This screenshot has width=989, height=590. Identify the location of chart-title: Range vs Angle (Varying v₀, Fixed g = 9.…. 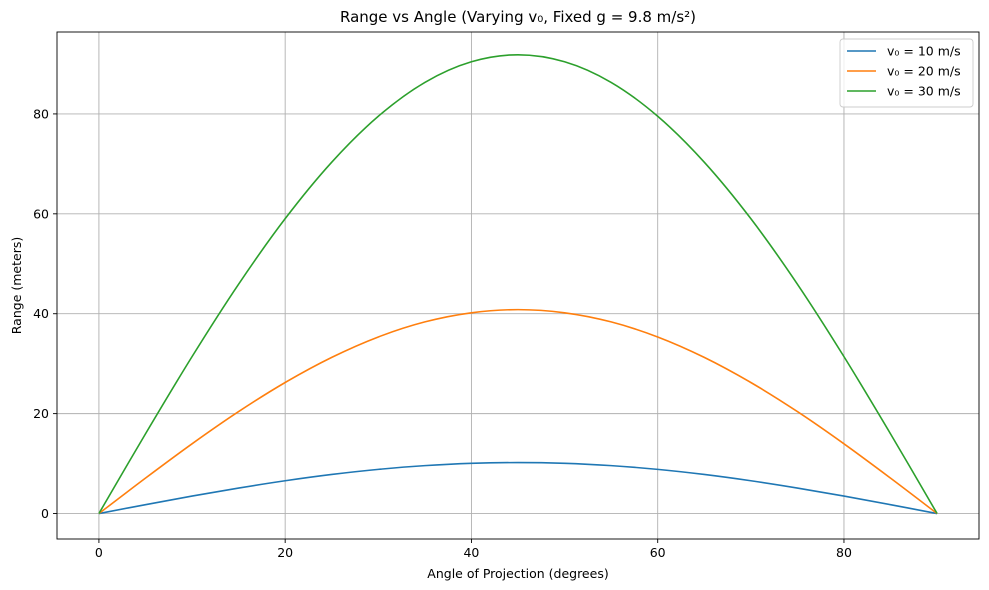
(518, 17).